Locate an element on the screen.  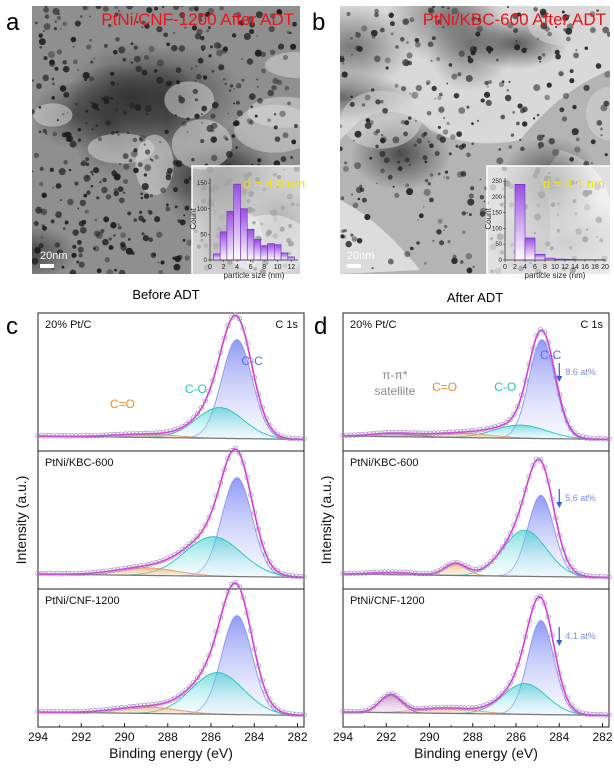
x-tick-label: 282 is located at coordinates (602, 737).